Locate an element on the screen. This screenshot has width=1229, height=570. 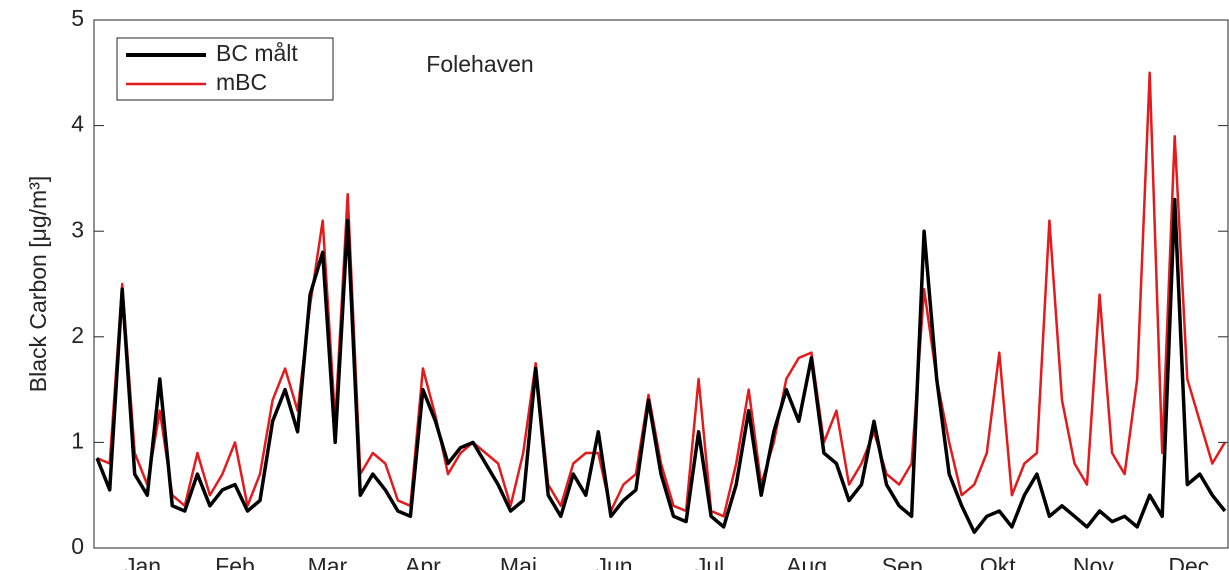
x-tick-label: Jan is located at coordinates (142, 561).